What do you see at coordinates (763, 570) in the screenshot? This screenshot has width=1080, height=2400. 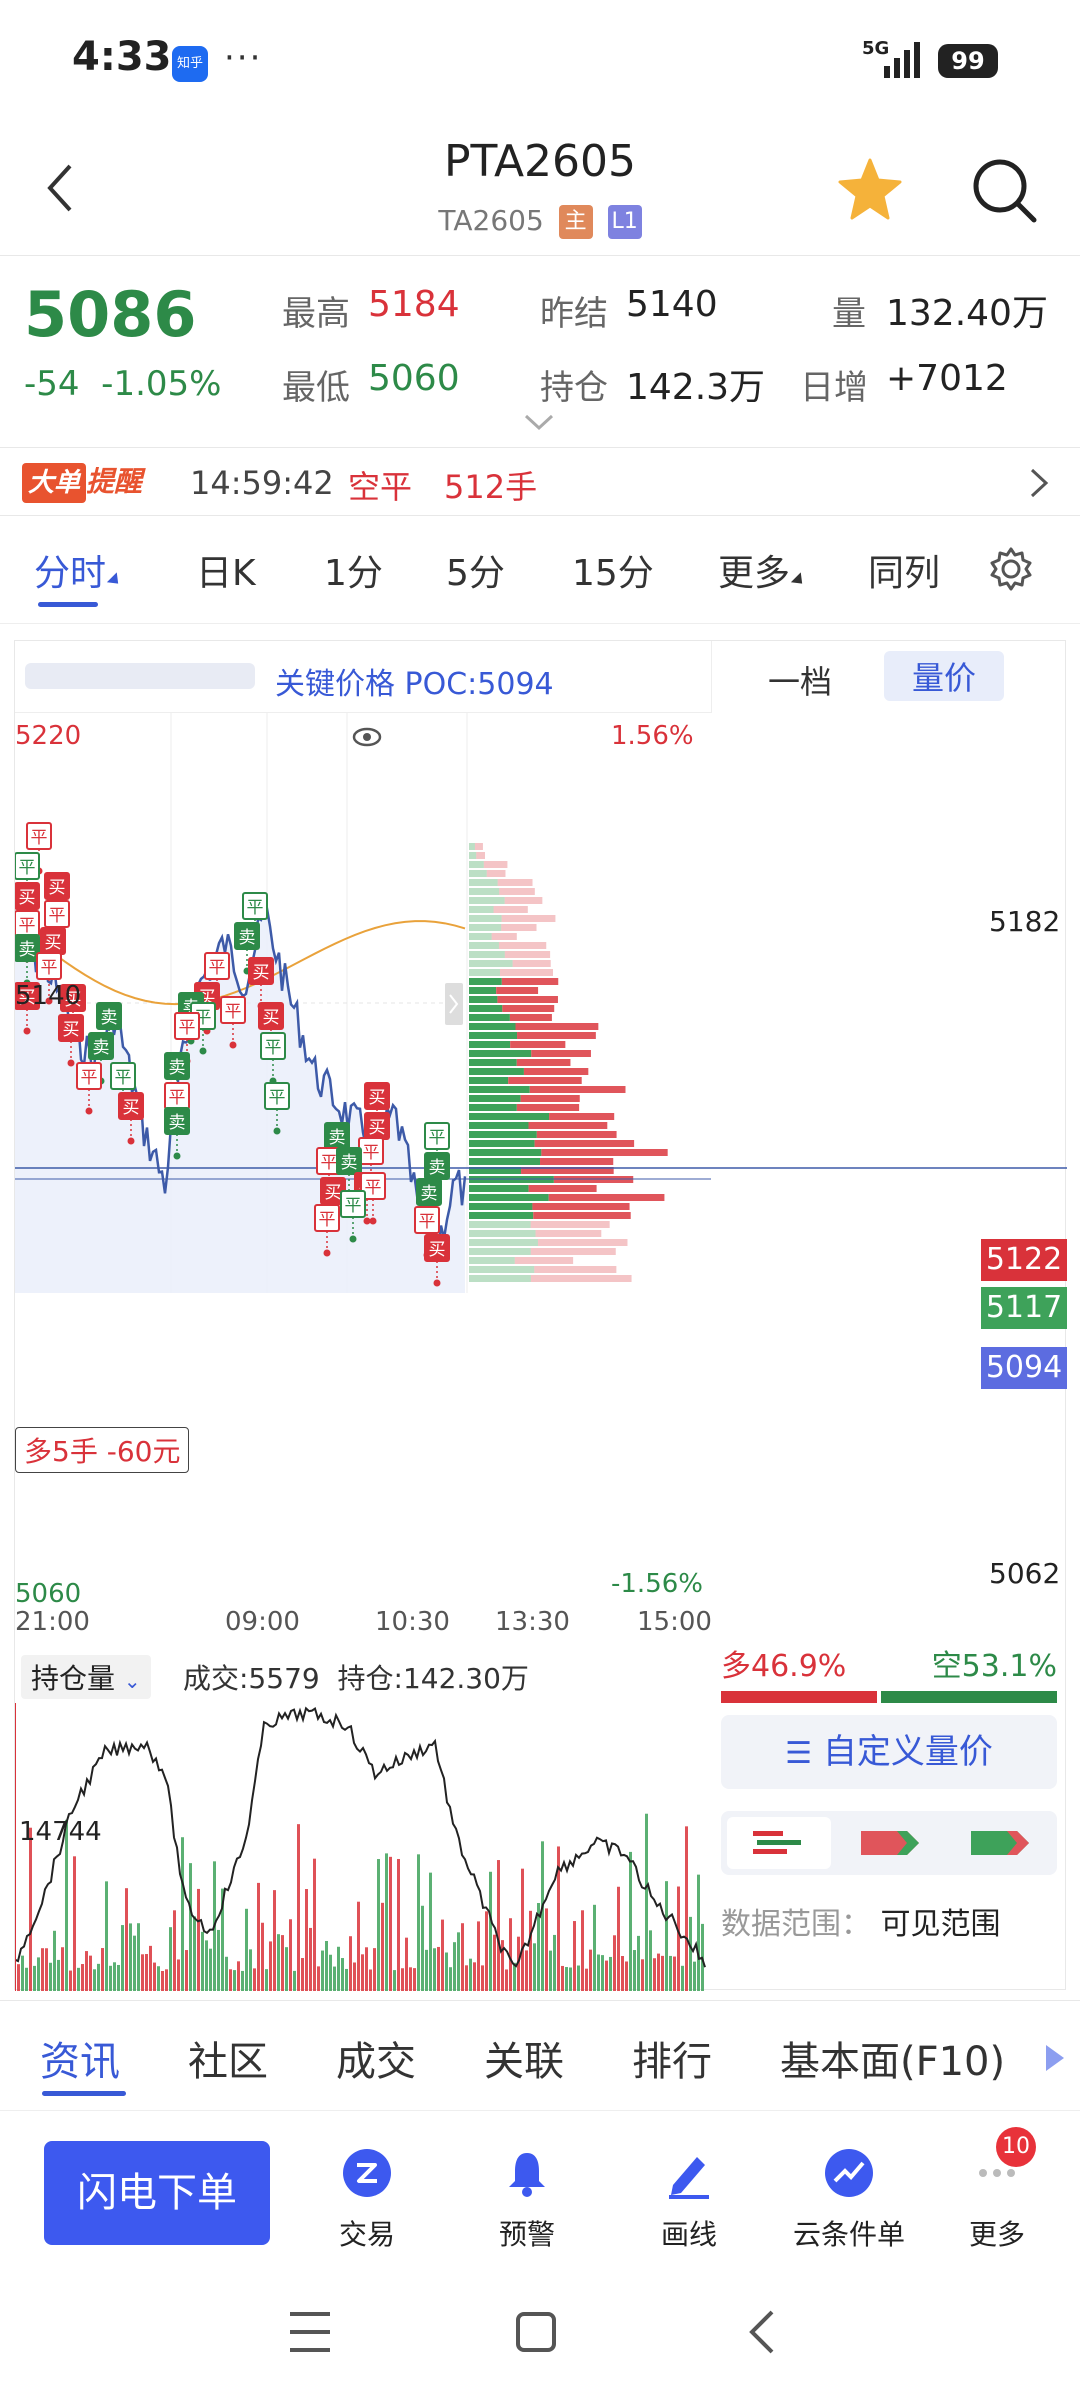 I see `tab-more: 更多` at bounding box center [763, 570].